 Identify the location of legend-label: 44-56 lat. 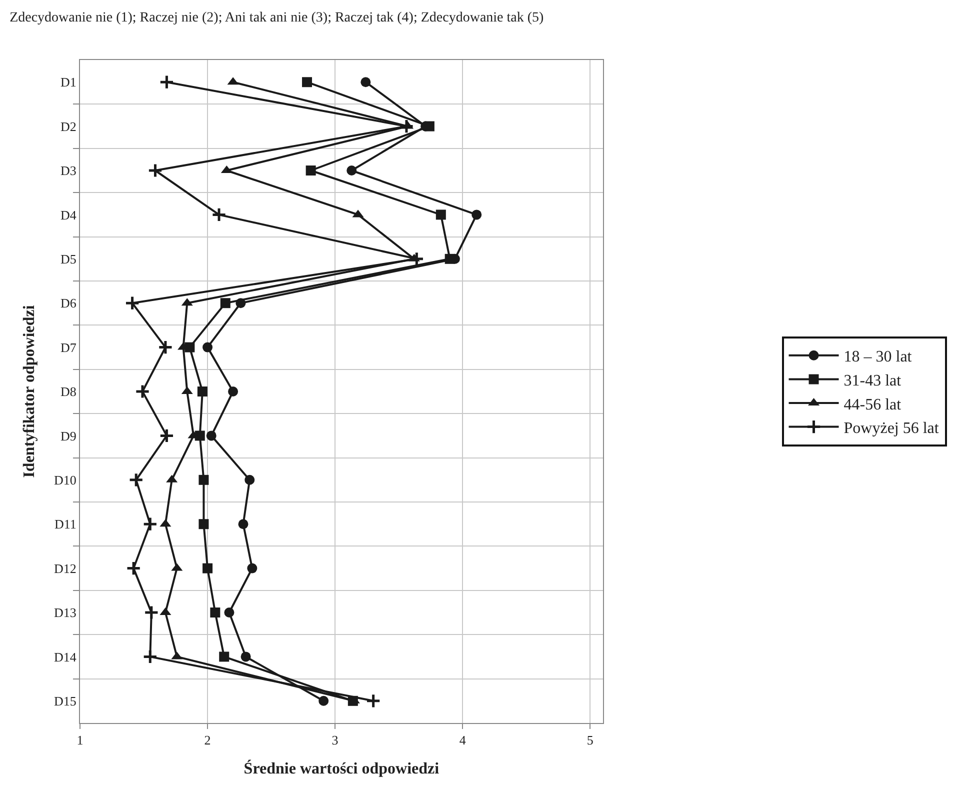
(873, 405).